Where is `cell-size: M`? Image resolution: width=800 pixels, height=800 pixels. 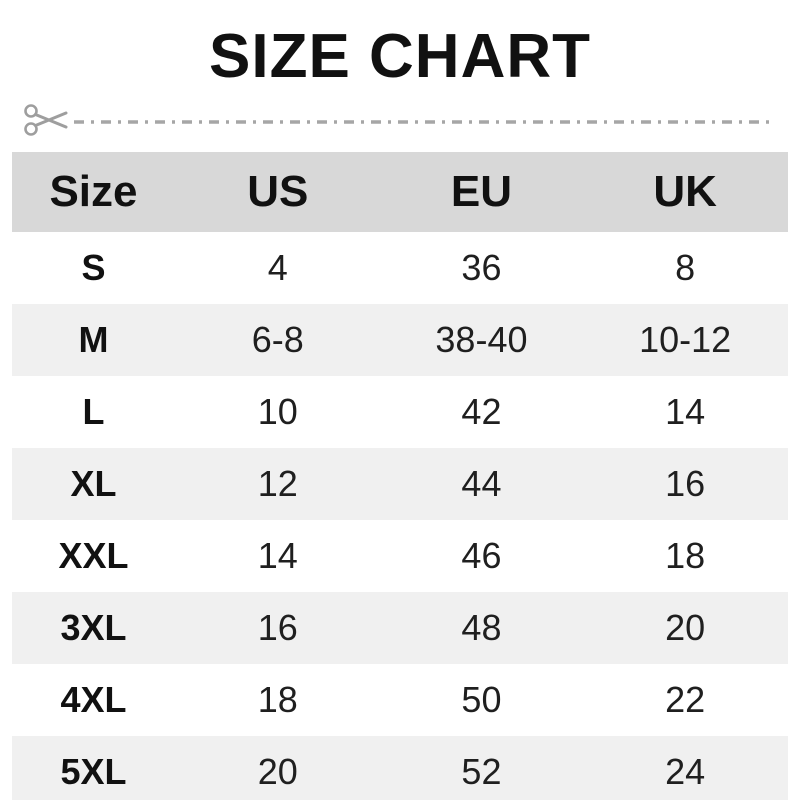 cell-size: M is located at coordinates (93, 339).